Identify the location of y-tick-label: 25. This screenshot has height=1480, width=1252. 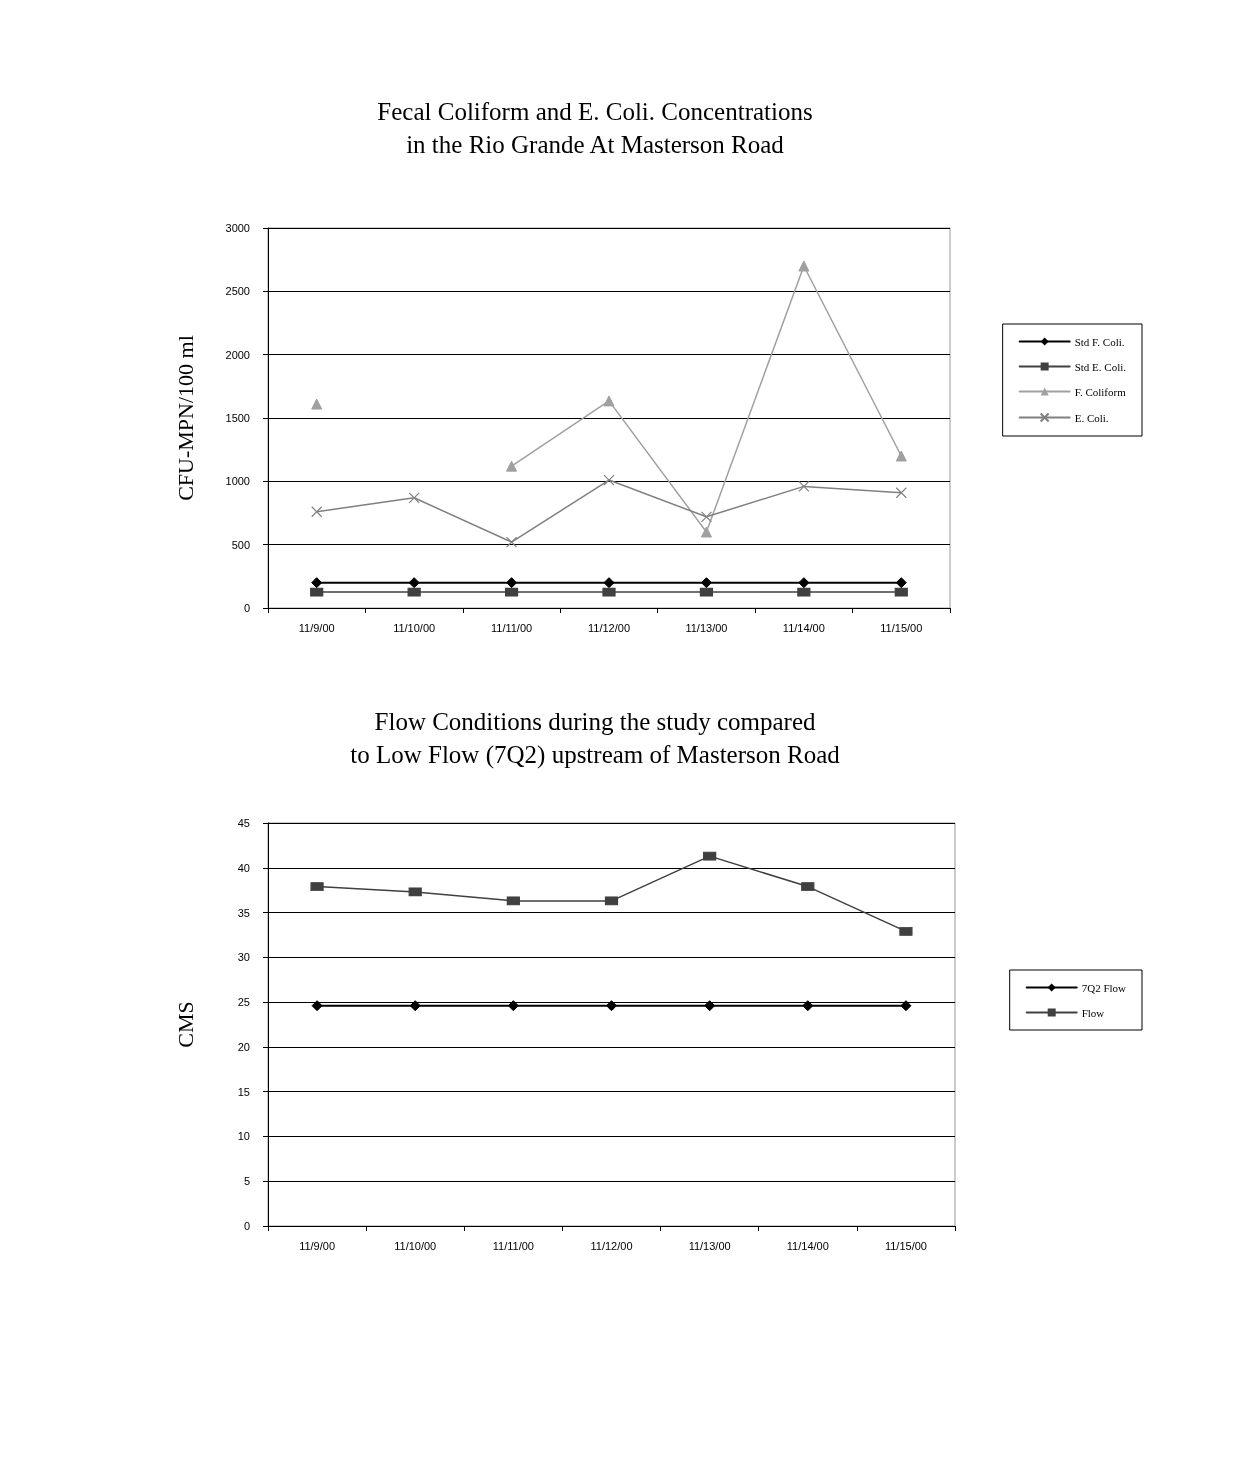
(243, 1002).